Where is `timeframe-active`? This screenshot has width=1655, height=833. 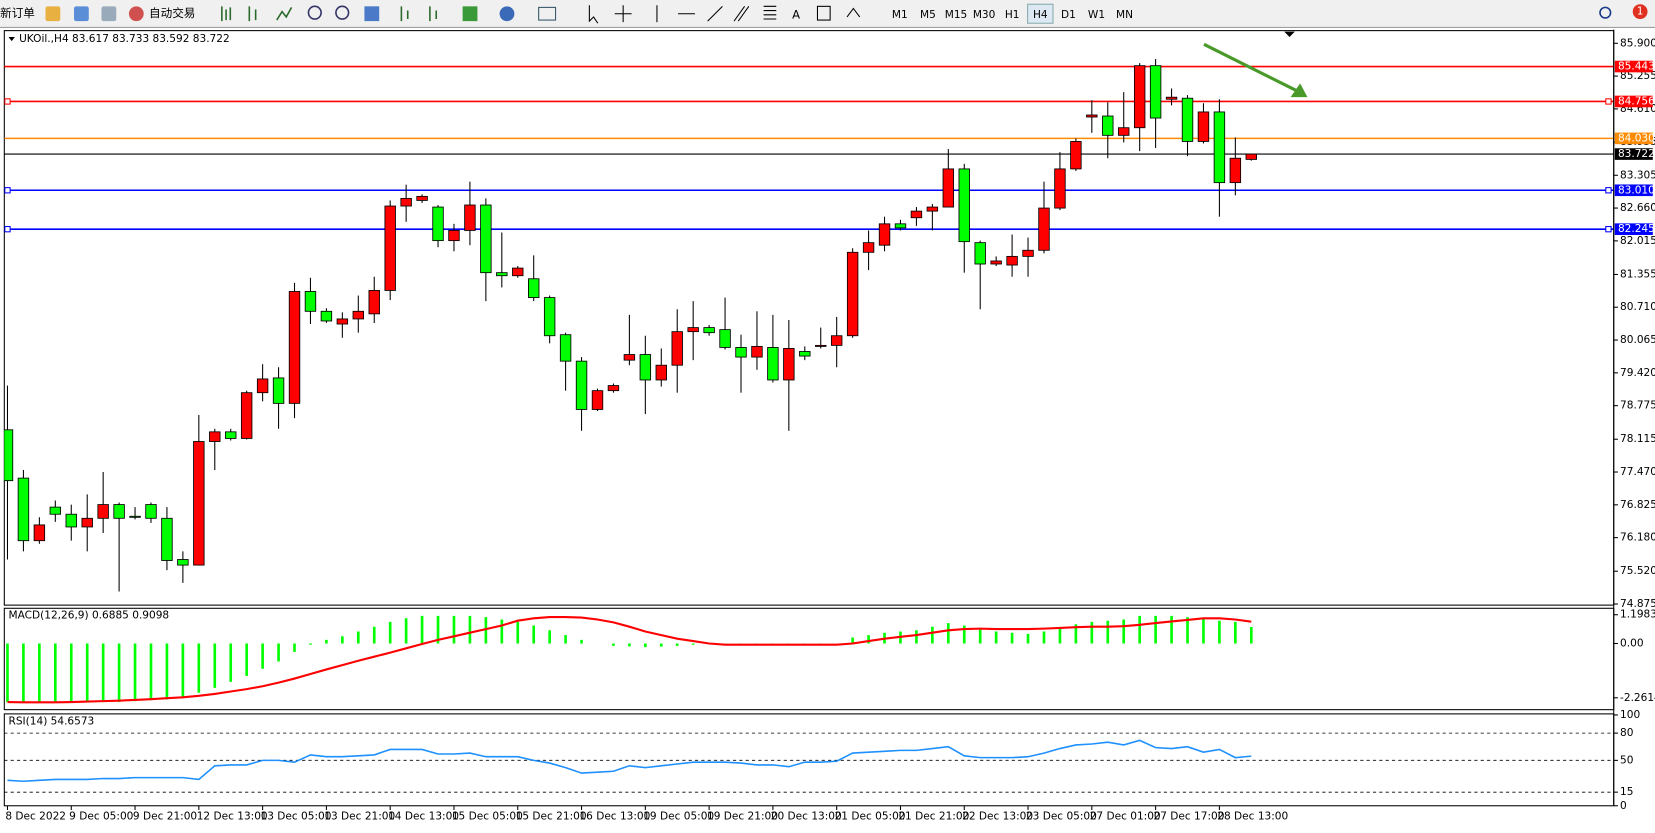 timeframe-active is located at coordinates (1040, 13).